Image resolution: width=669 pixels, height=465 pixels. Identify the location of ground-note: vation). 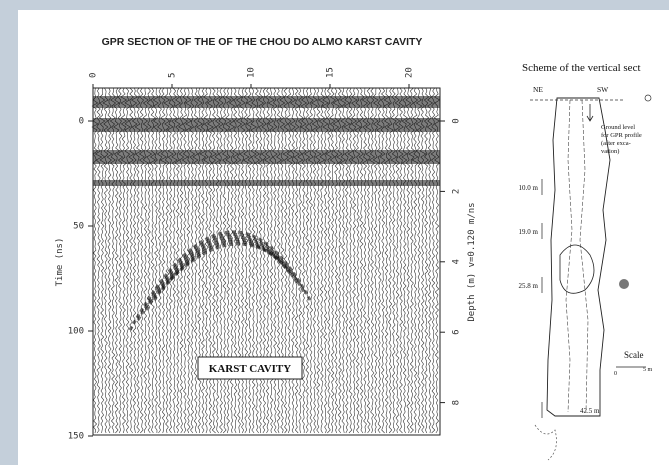
(610, 151).